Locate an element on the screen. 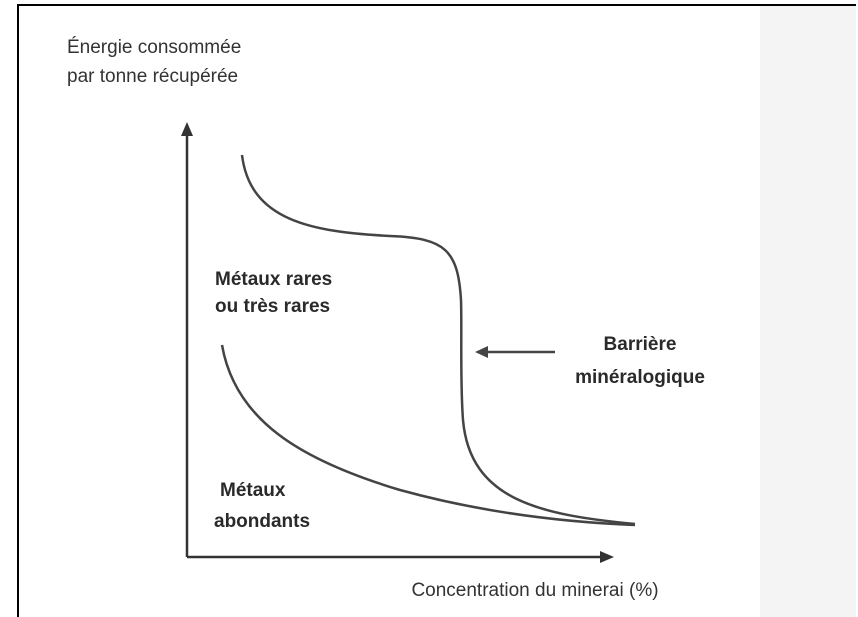  annotation-line: minéralogique is located at coordinates (640, 377).